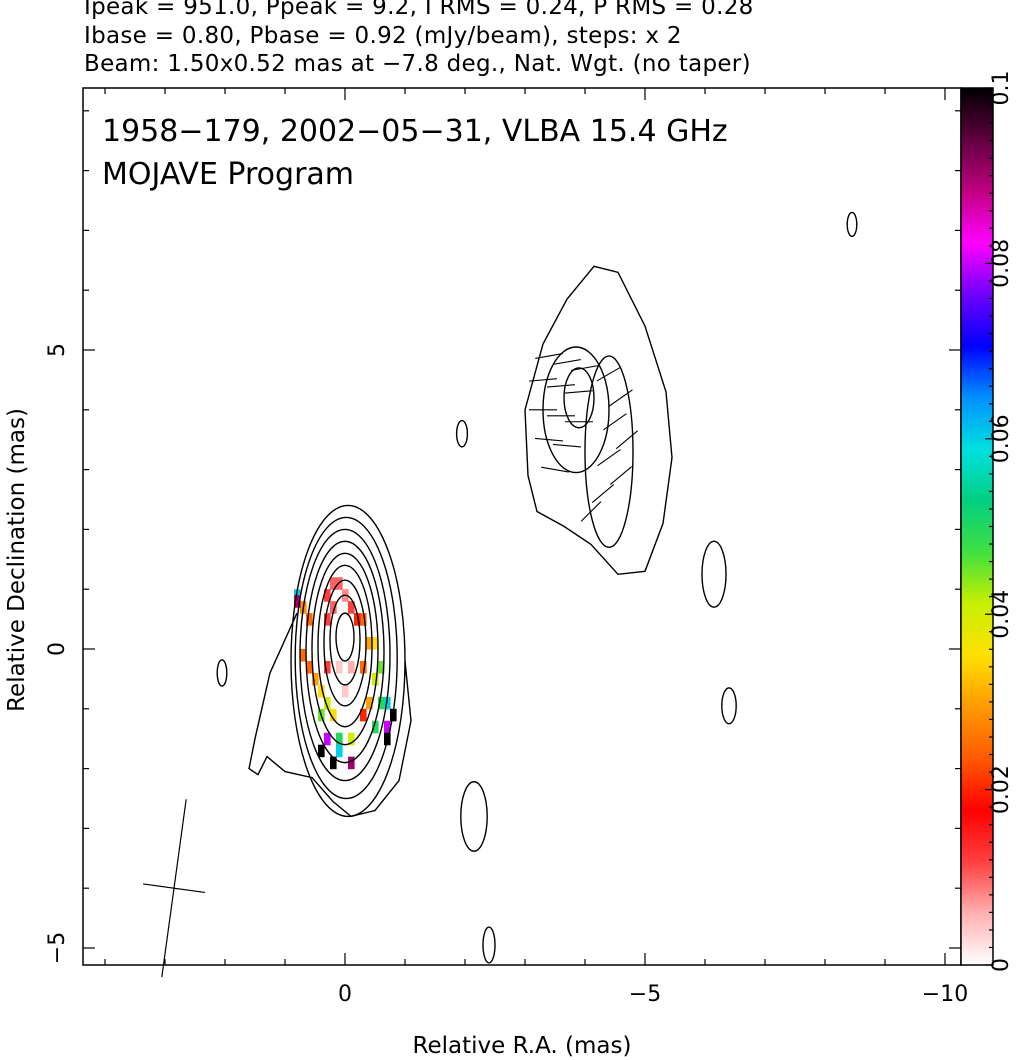 The height and width of the screenshot is (1060, 1022). I want to click on colorbar, so click(977, 526).